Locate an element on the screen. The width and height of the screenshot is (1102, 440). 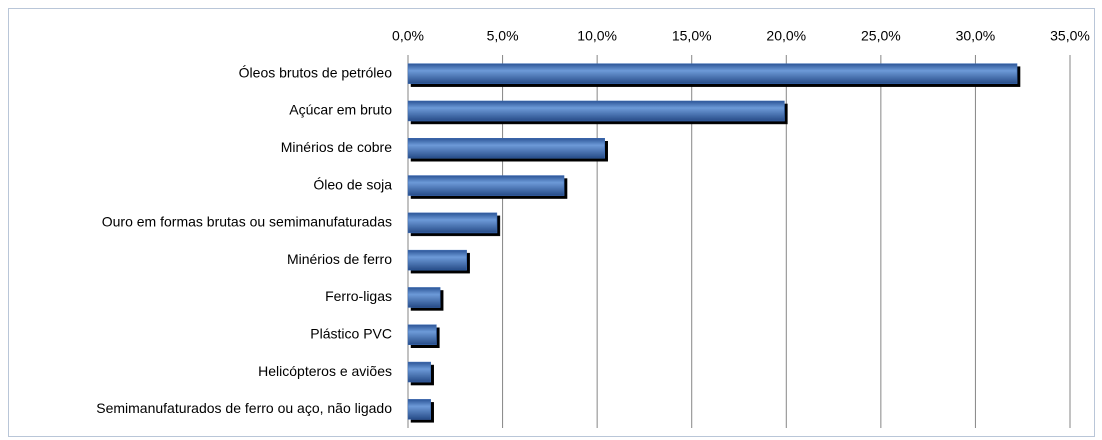
y-tick-label: Óleo de soja is located at coordinates (352, 184).